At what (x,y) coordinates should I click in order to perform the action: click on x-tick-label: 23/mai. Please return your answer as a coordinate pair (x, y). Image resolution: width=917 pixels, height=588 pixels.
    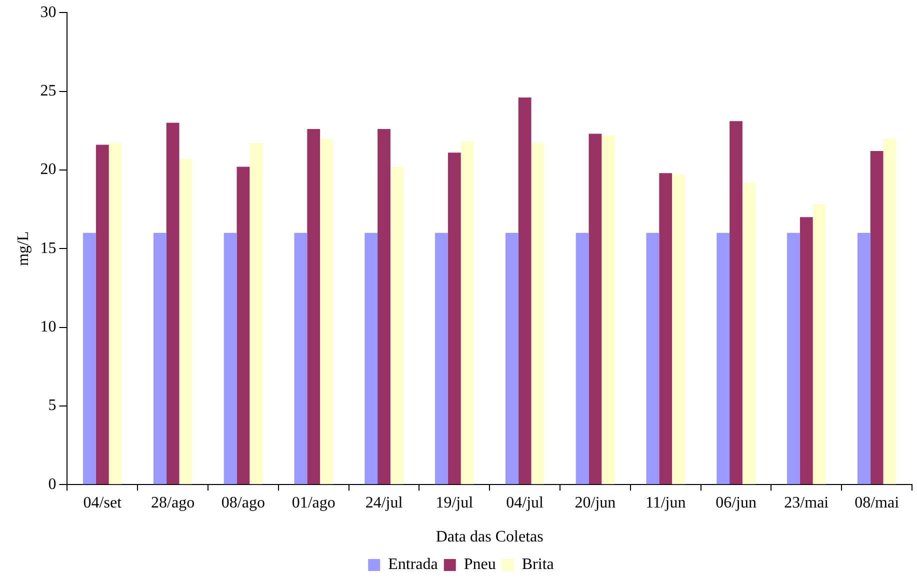
    Looking at the image, I should click on (807, 503).